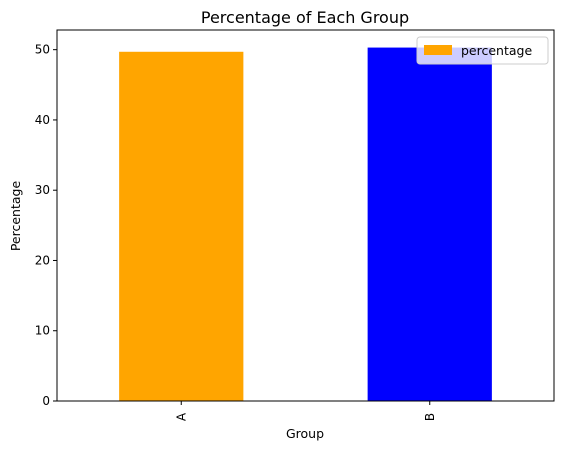  I want to click on y-tick-label: 50, so click(42, 50).